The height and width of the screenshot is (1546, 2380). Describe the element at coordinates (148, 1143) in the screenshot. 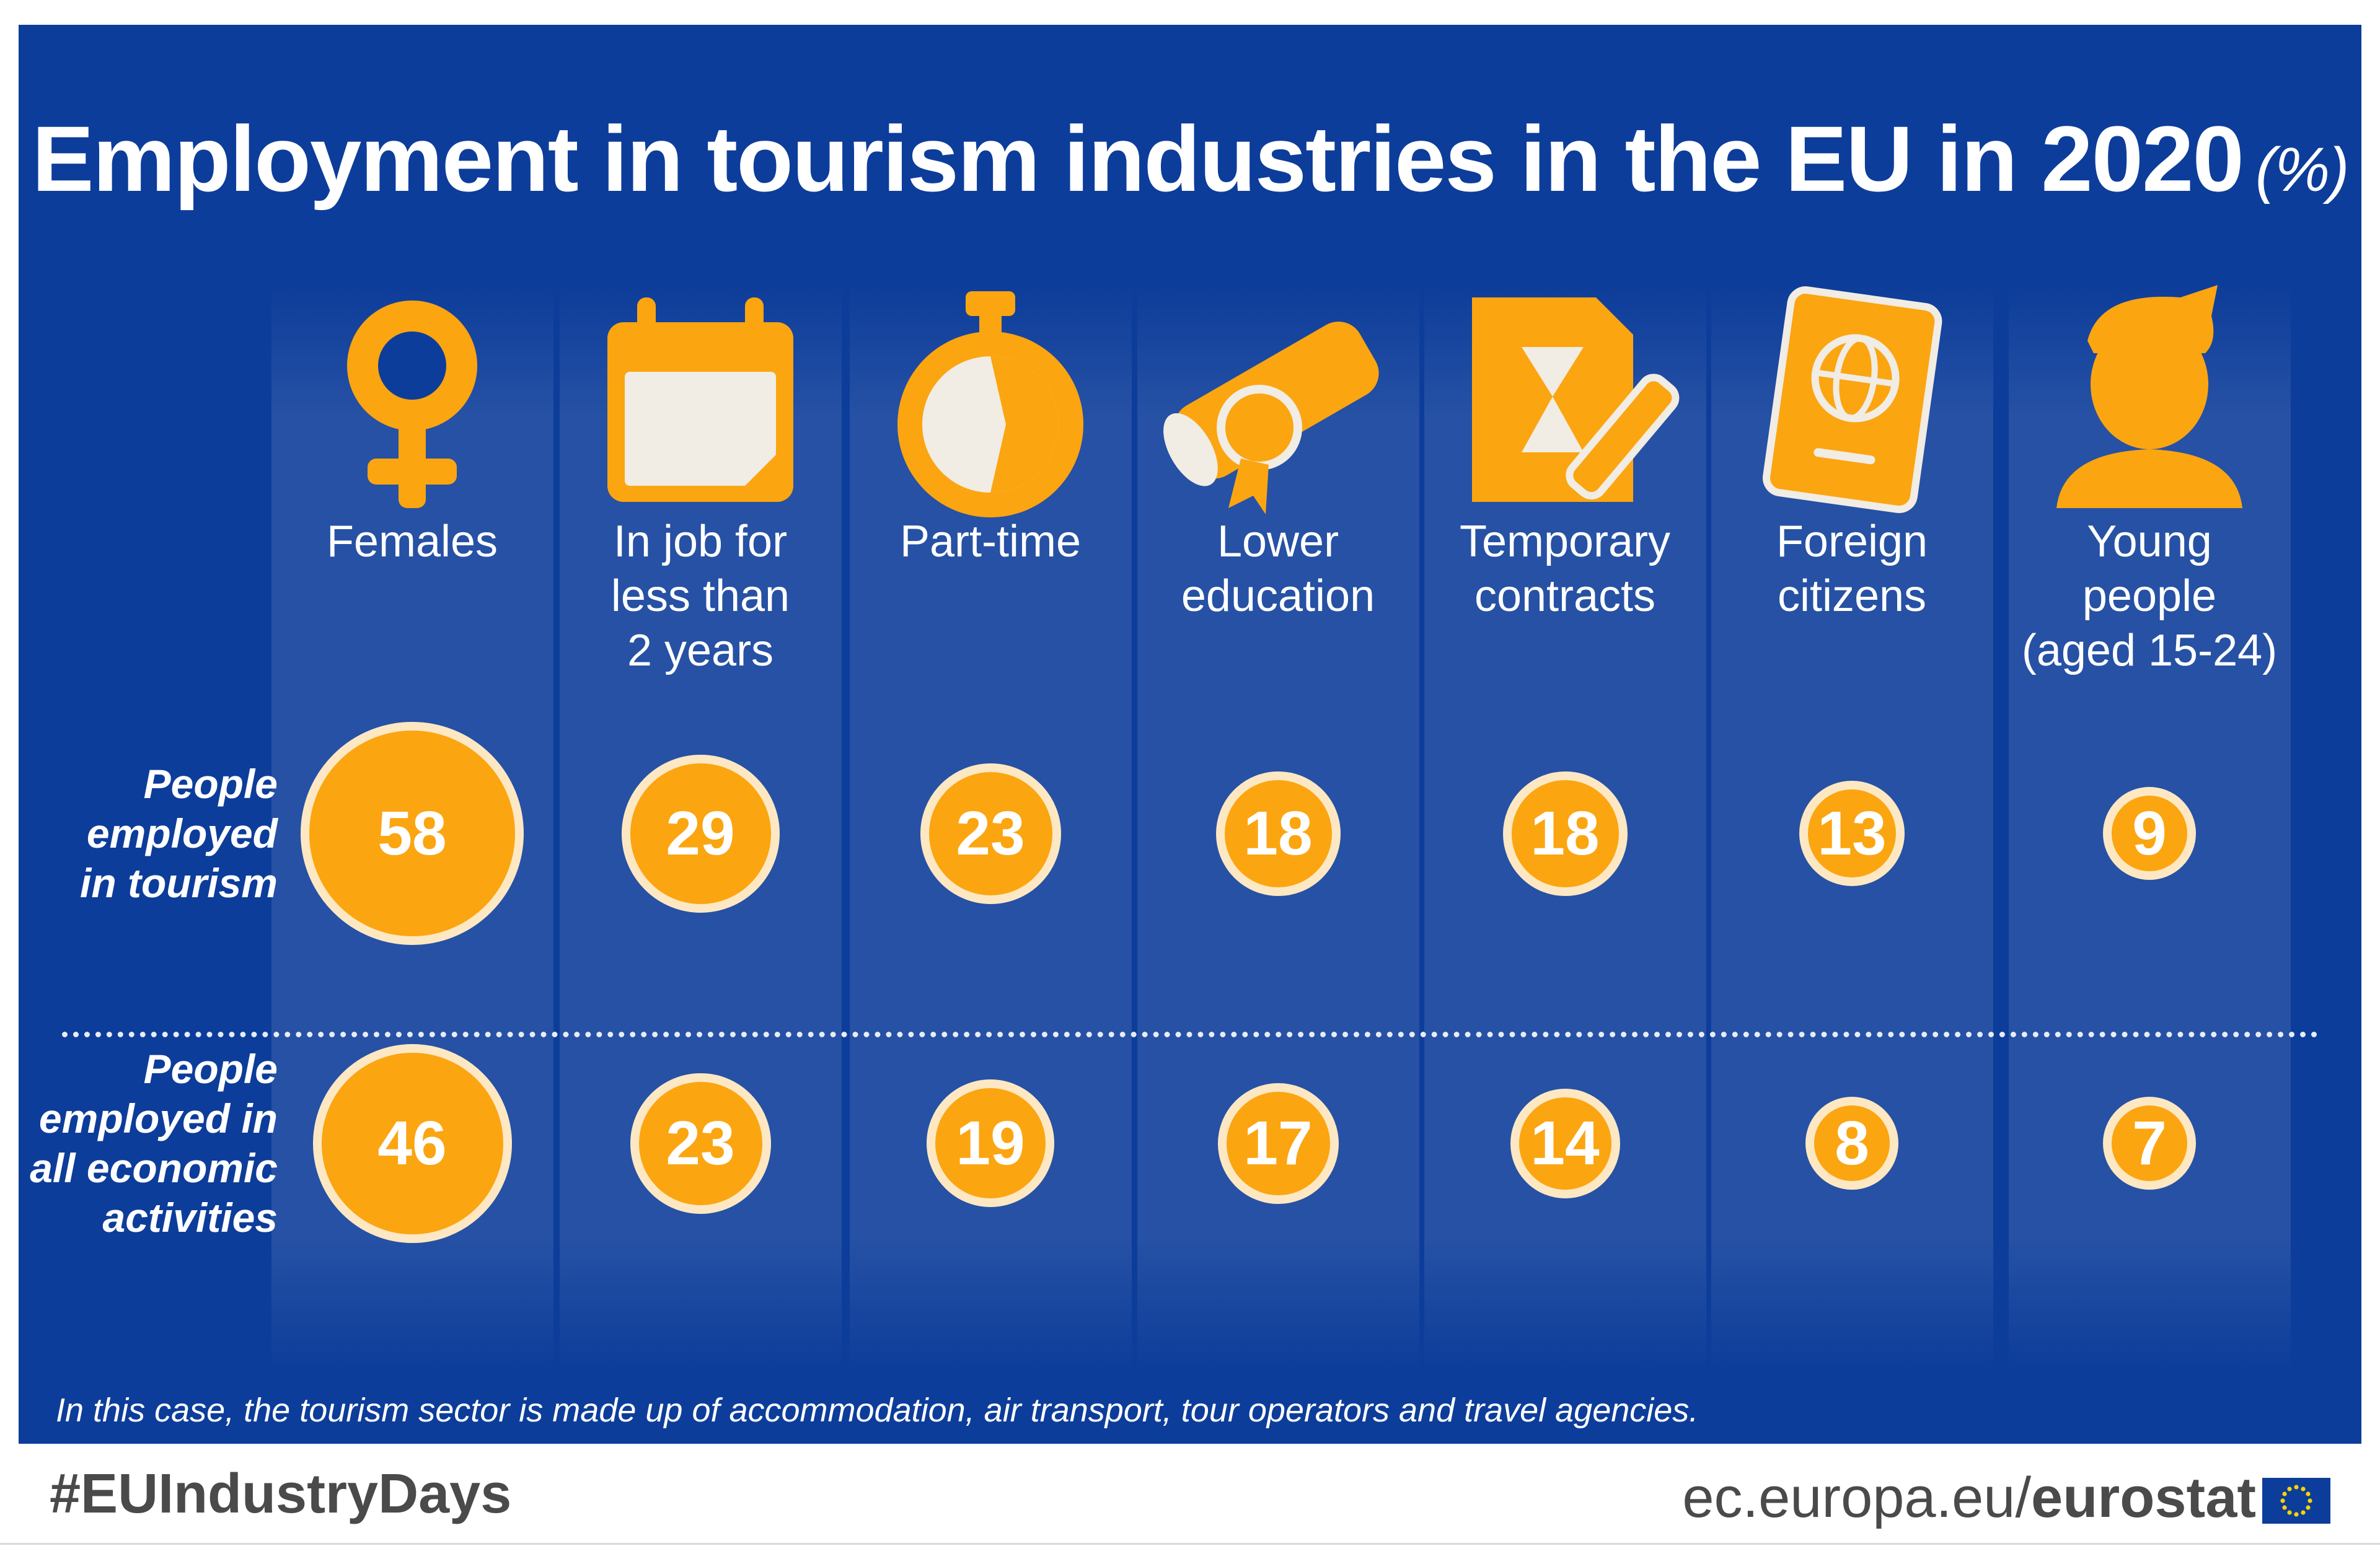

I see `row-label: People employed in all economic activities` at that location.